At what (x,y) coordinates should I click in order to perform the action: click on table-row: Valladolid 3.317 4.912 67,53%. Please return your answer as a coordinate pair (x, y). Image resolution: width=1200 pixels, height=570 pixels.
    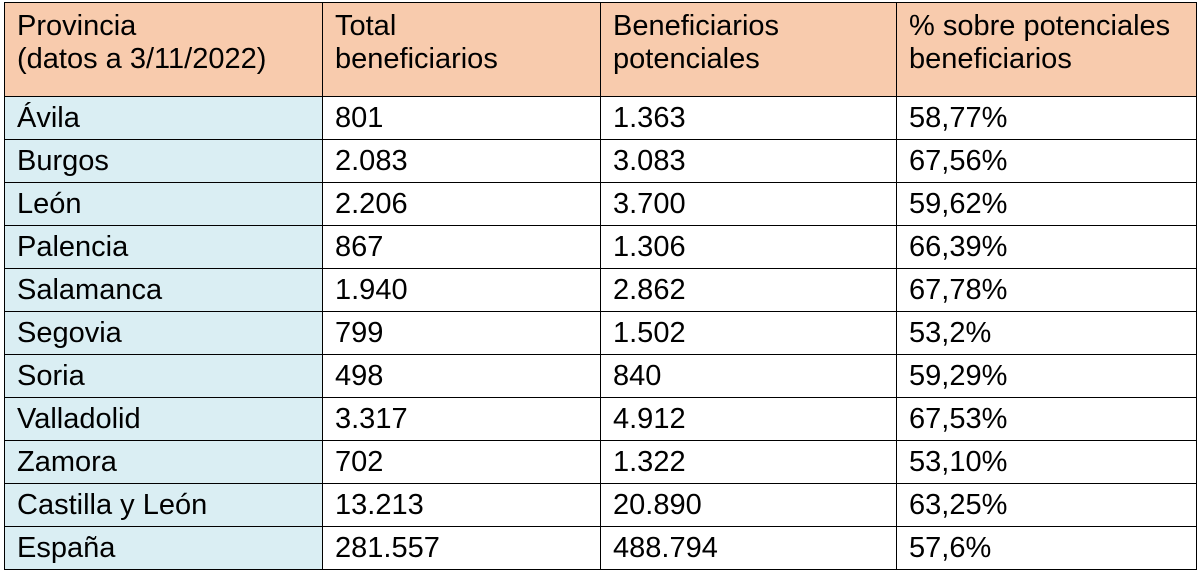
    Looking at the image, I should click on (600, 419).